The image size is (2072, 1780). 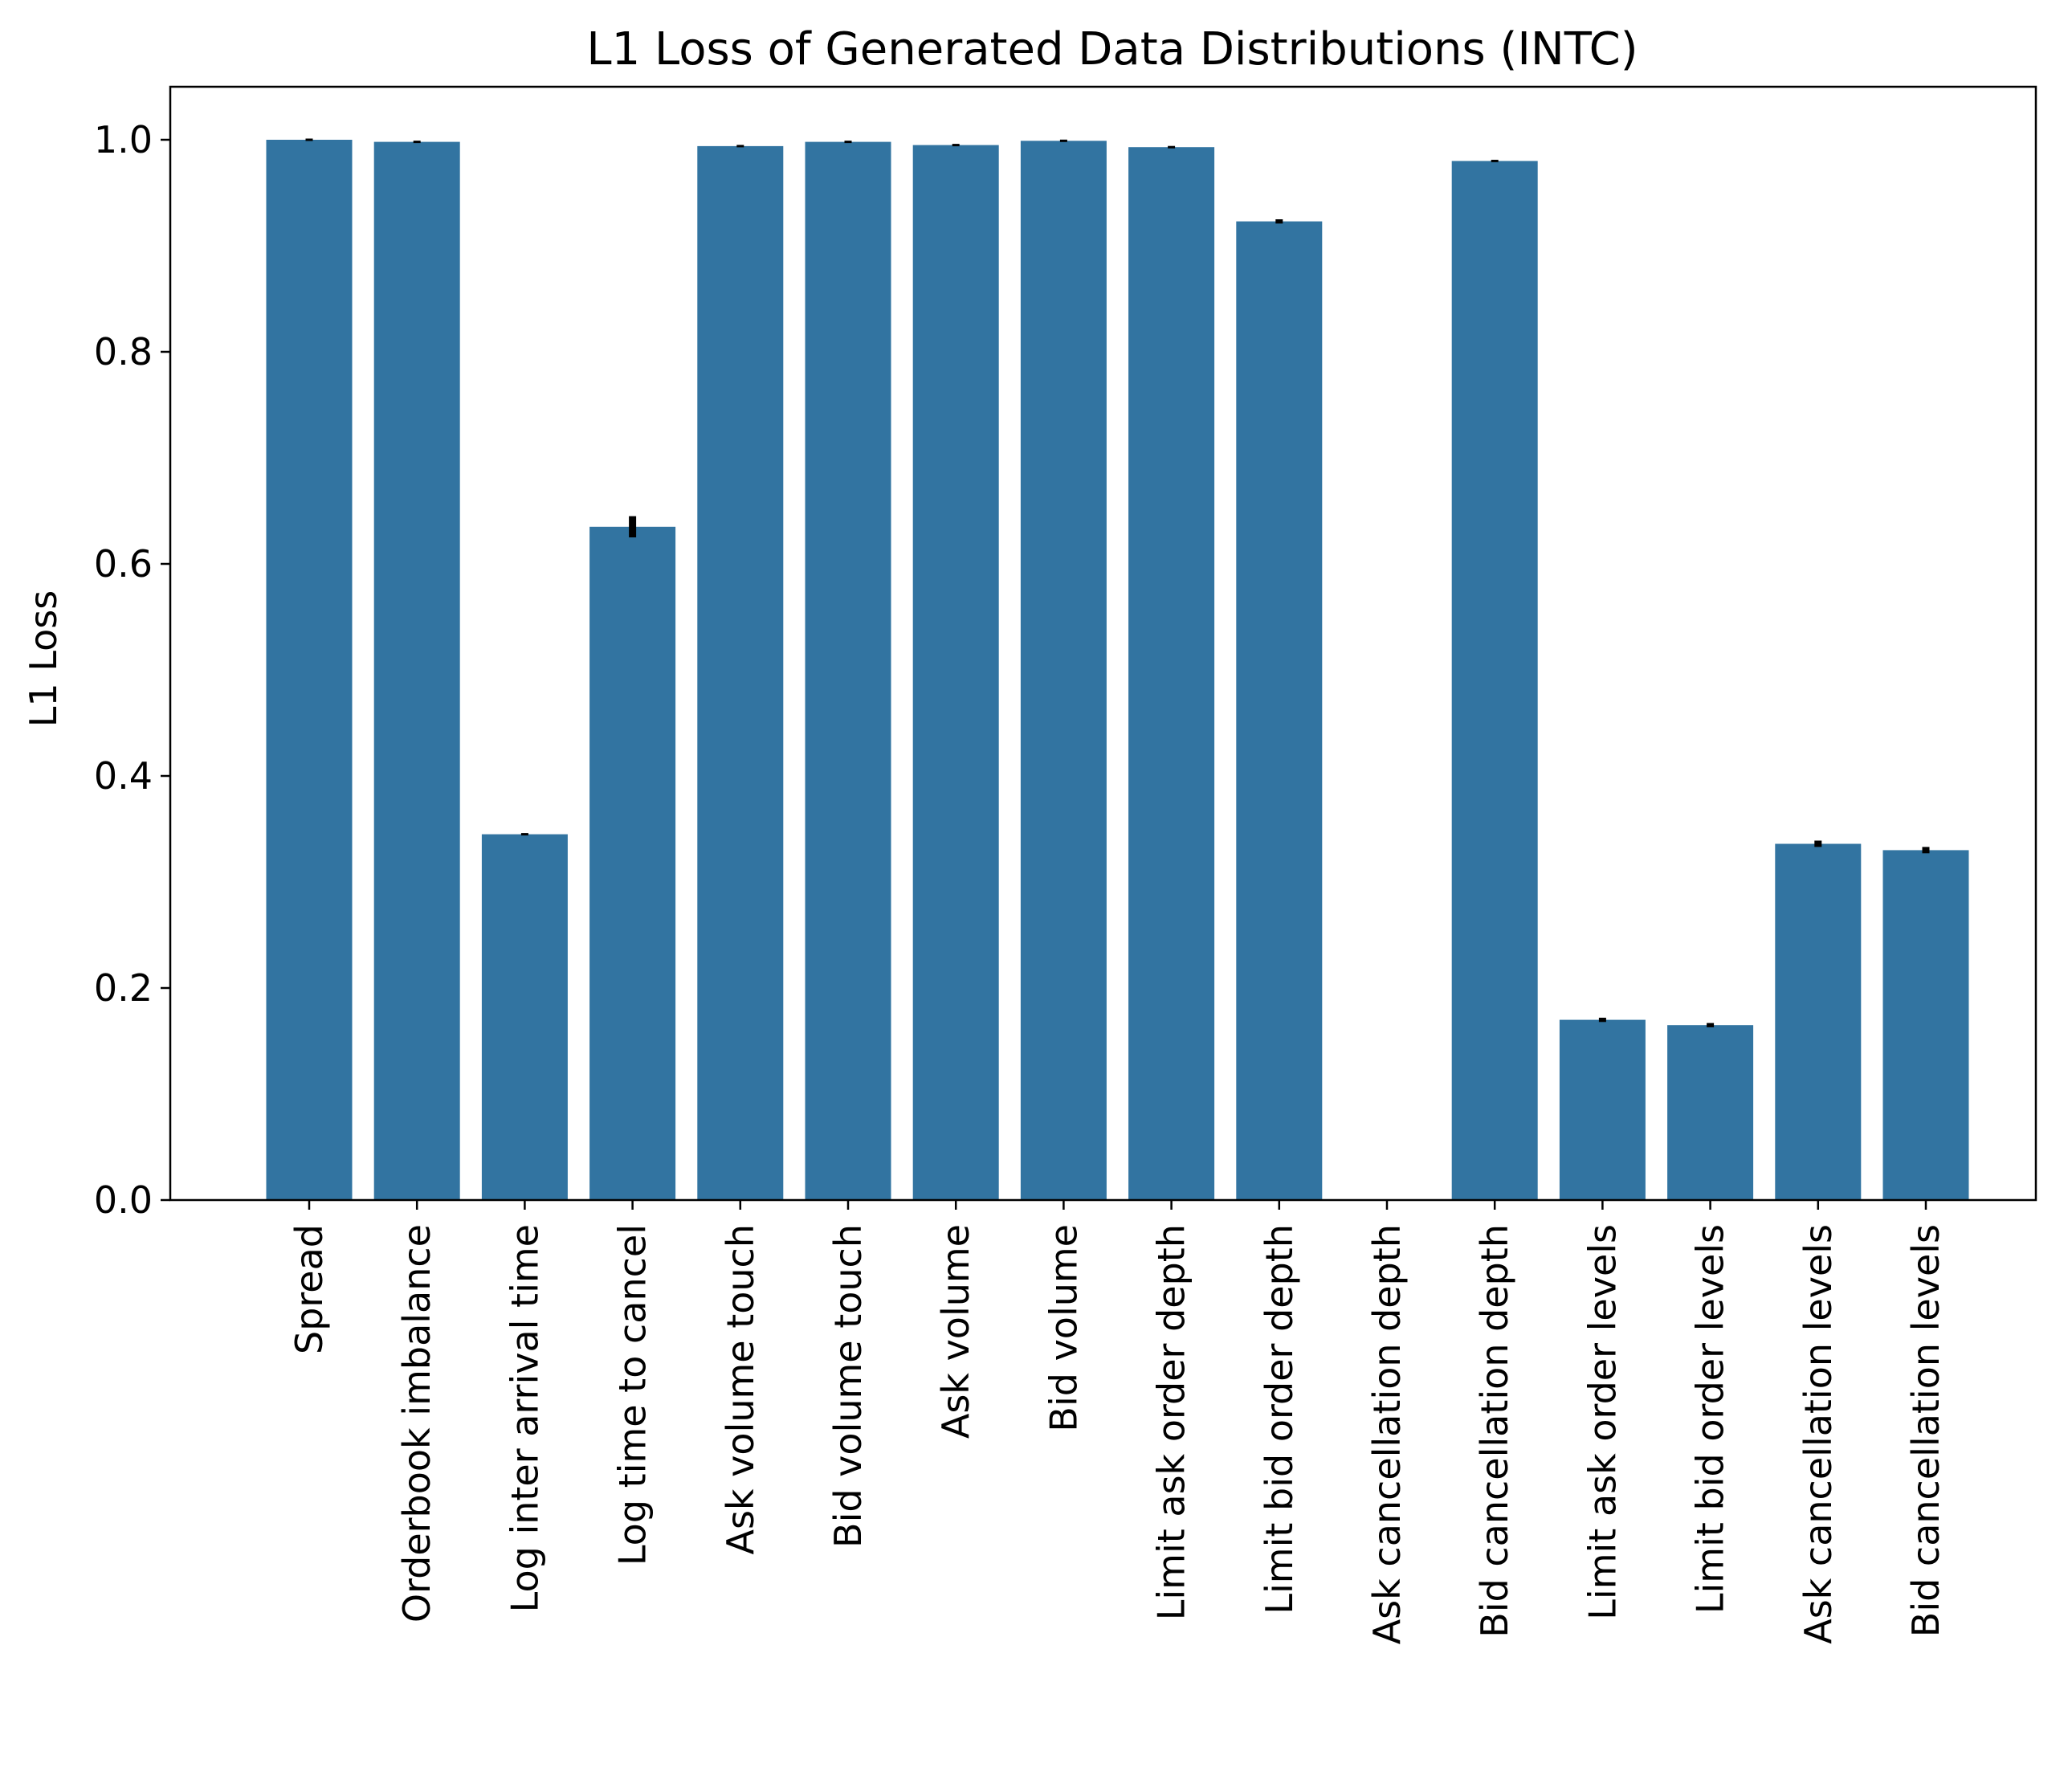 What do you see at coordinates (955, 1331) in the screenshot?
I see `x-tick-label: Ask volume` at bounding box center [955, 1331].